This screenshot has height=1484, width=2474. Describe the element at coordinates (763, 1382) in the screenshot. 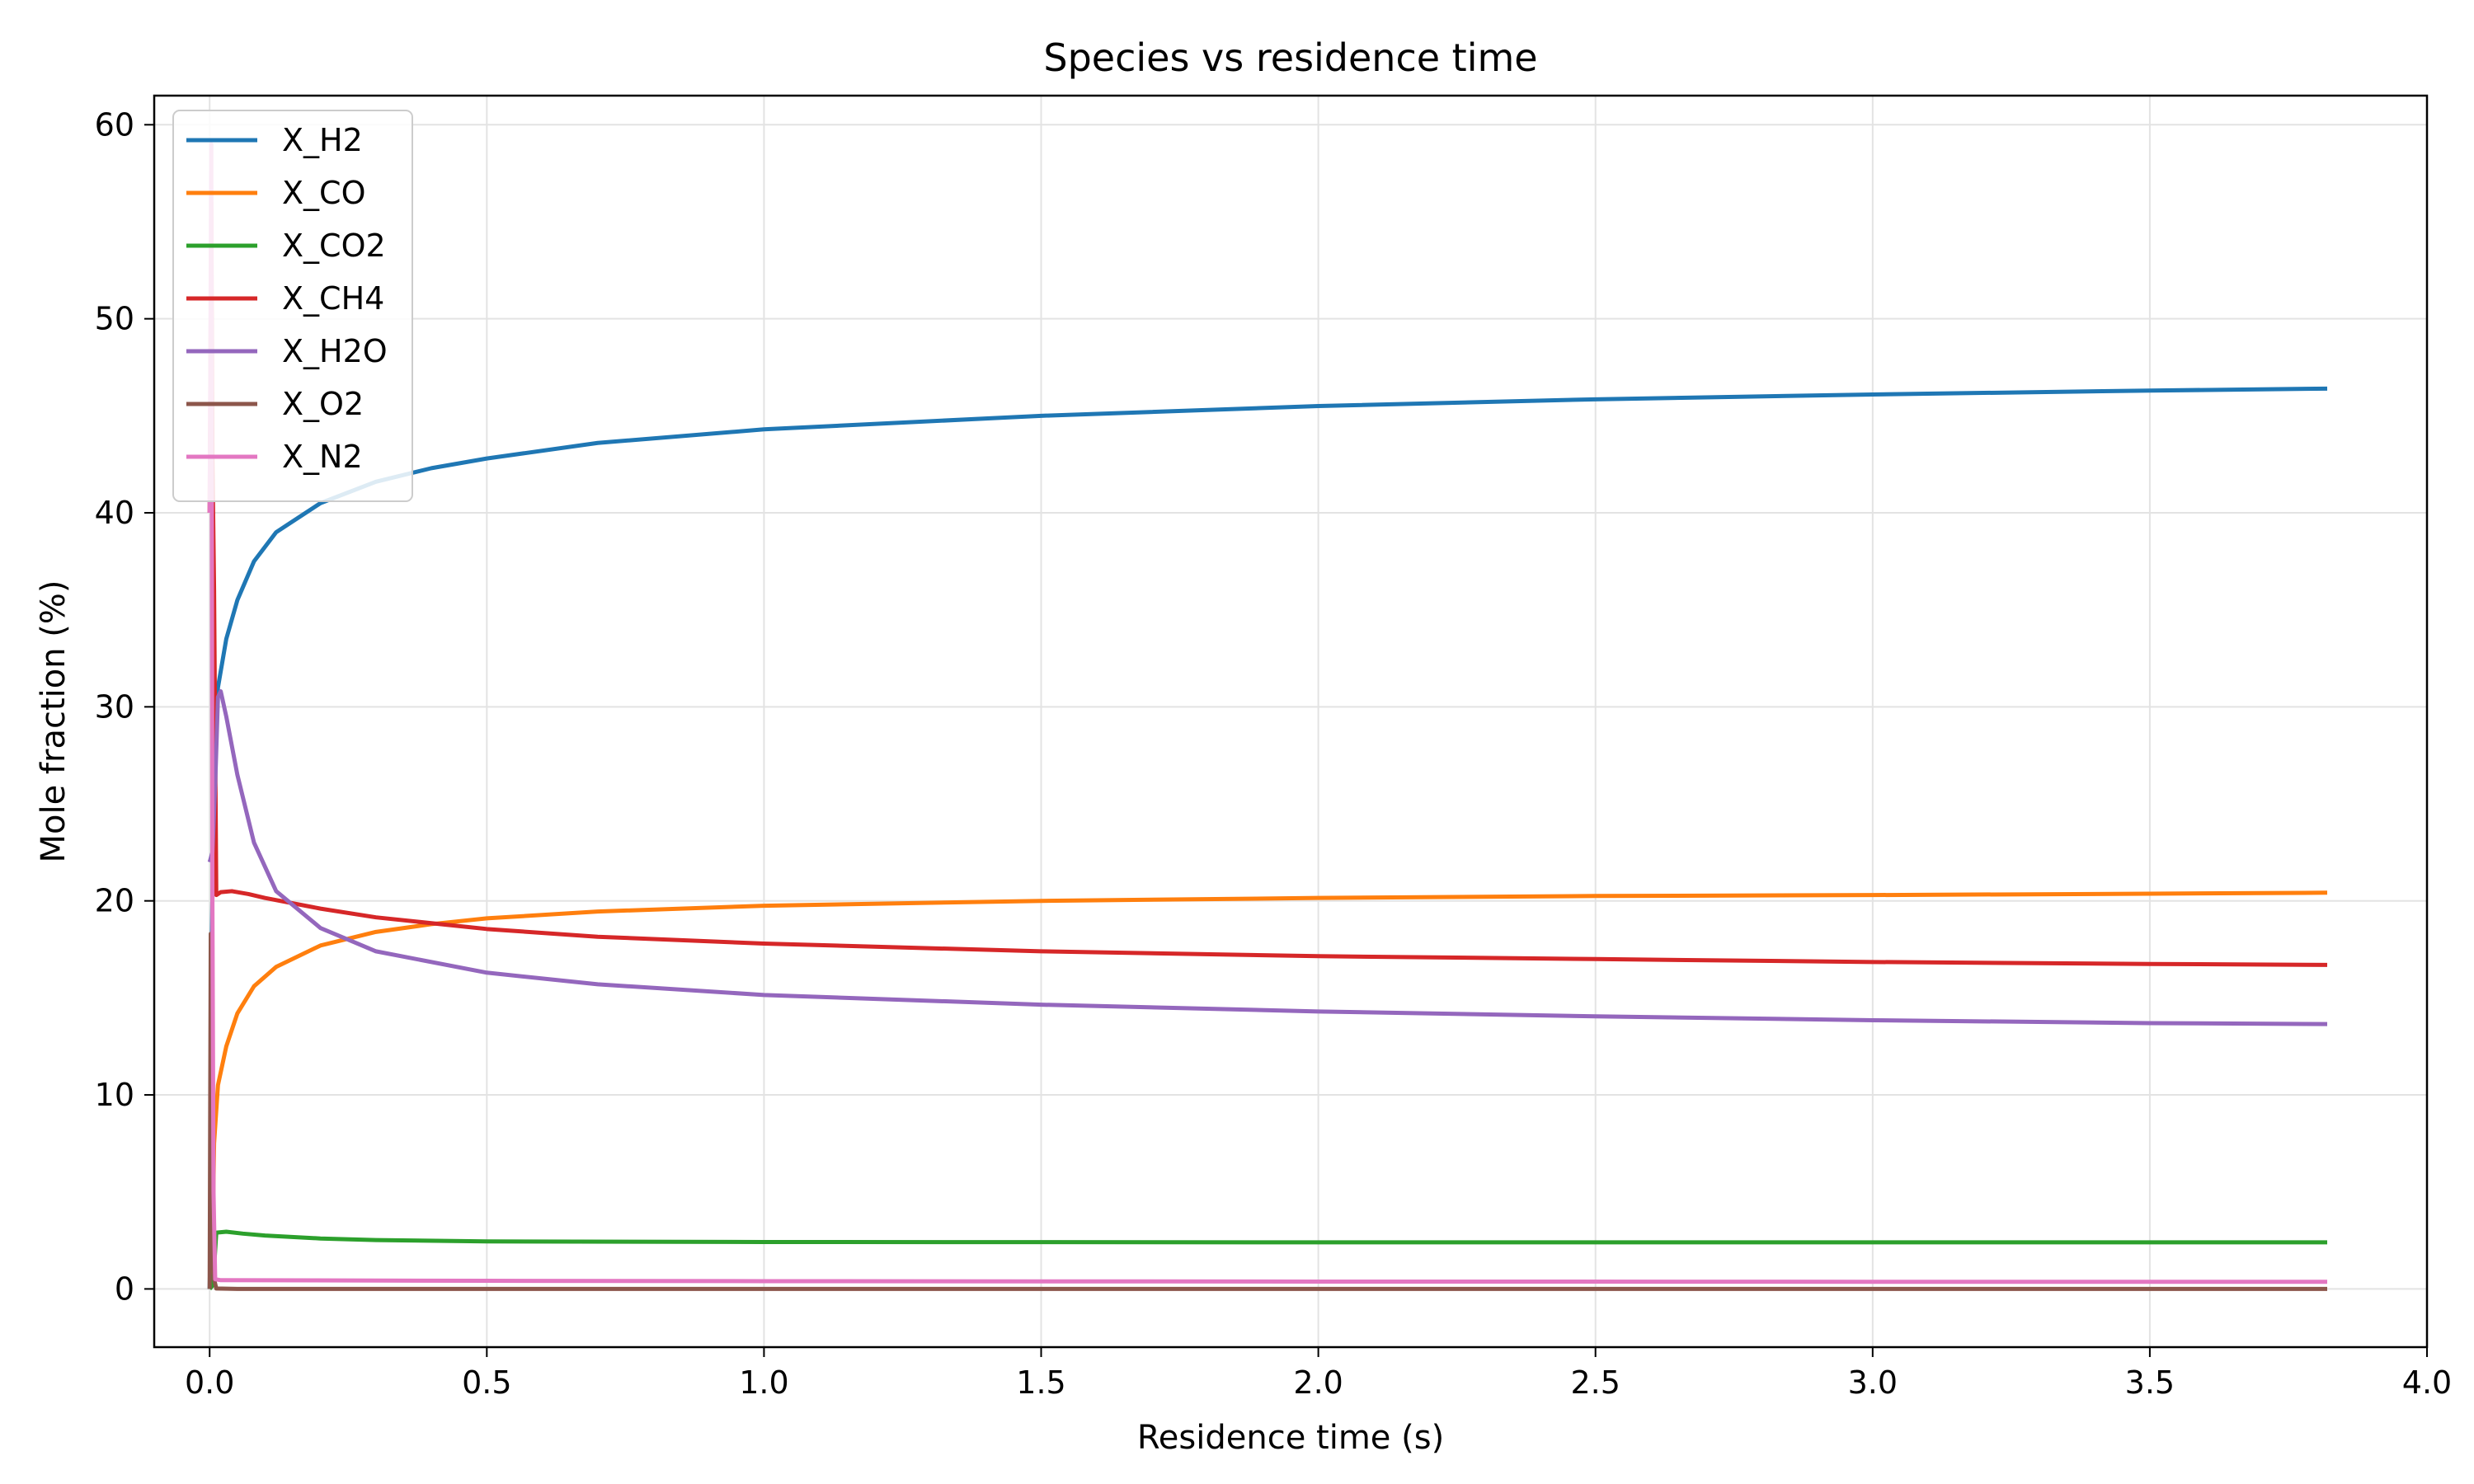

I see `x-tick-label: 1.0` at that location.